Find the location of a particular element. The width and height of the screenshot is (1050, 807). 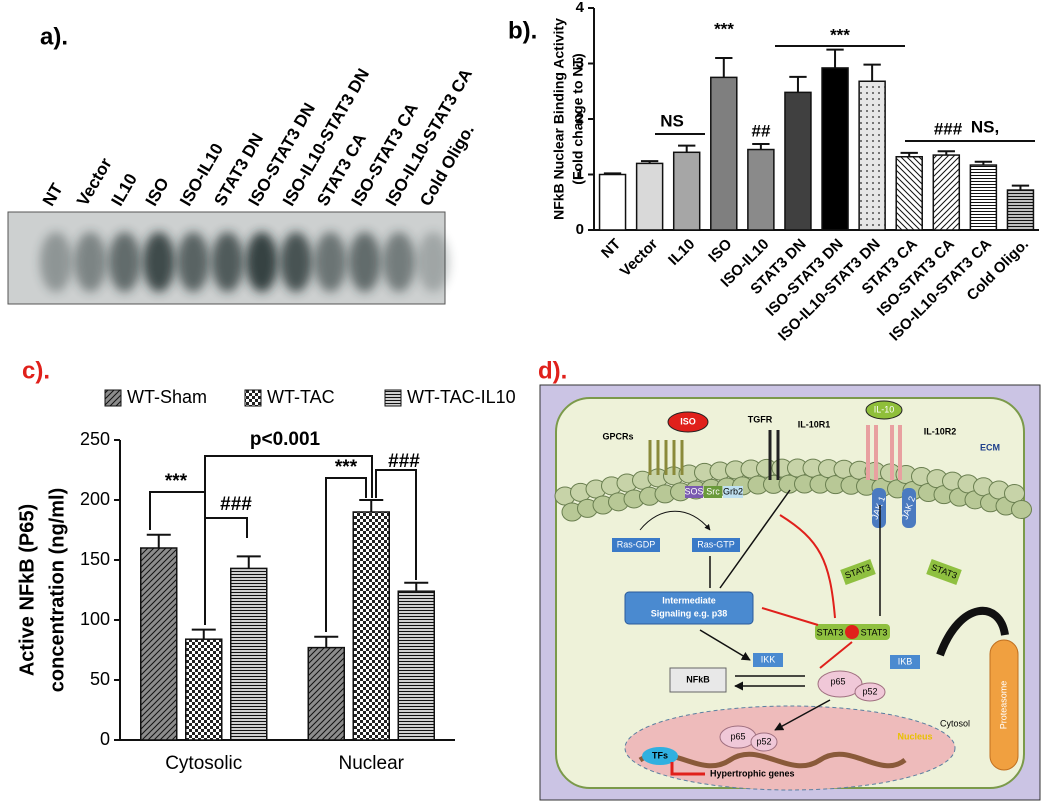

diagram-label: IL-10R1 is located at coordinates (814, 424).